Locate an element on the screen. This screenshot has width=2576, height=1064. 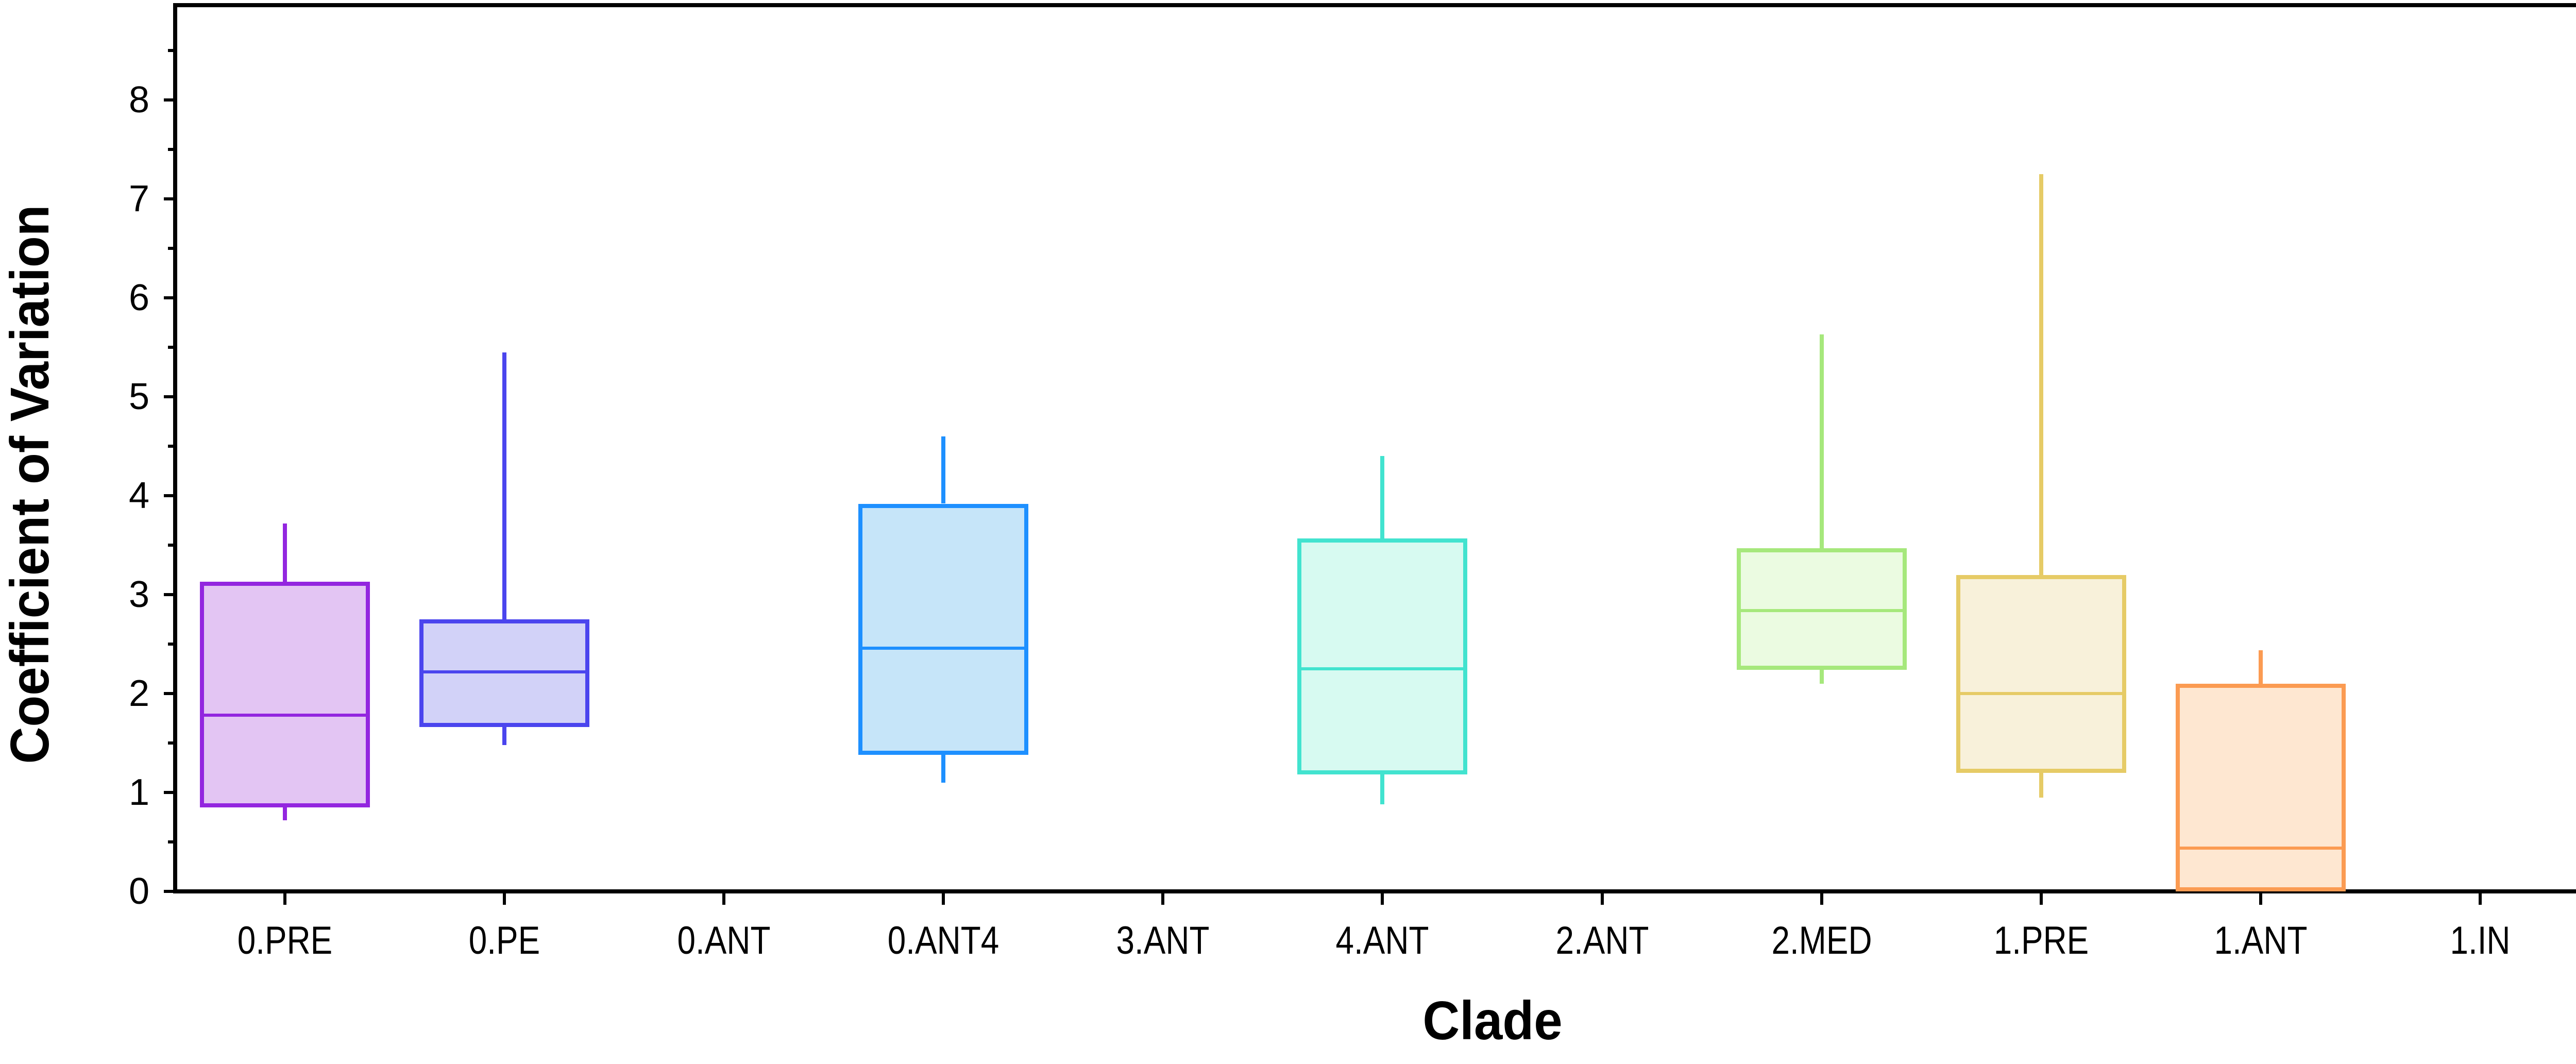
whisker-low-2.MED is located at coordinates (1821, 677).